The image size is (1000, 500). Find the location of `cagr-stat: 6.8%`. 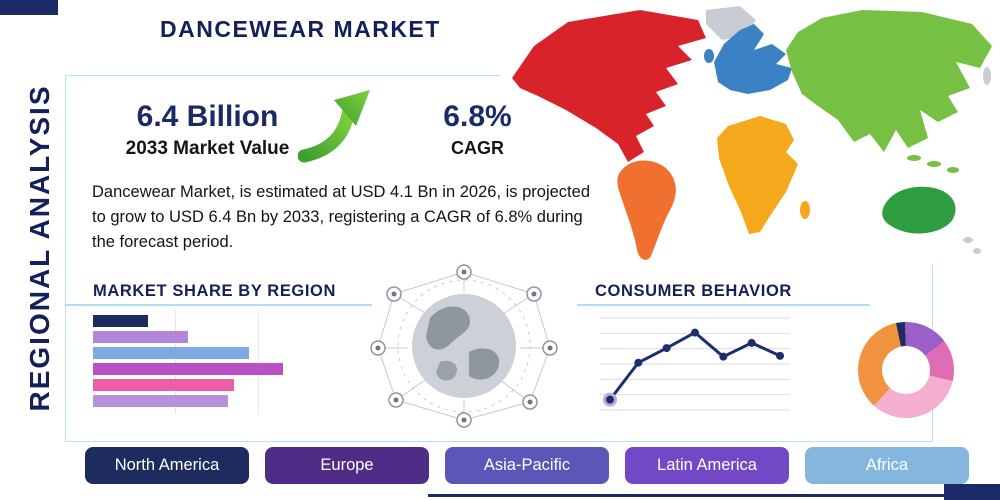

cagr-stat: 6.8% is located at coordinates (477, 116).